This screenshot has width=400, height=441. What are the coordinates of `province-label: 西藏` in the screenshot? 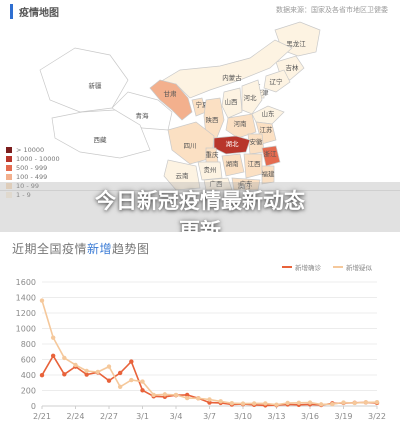 It's located at (101, 139).